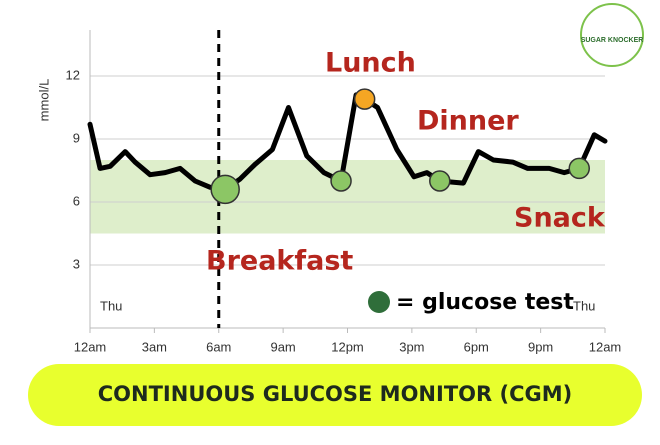  I want to click on legend-marker, so click(379, 302).